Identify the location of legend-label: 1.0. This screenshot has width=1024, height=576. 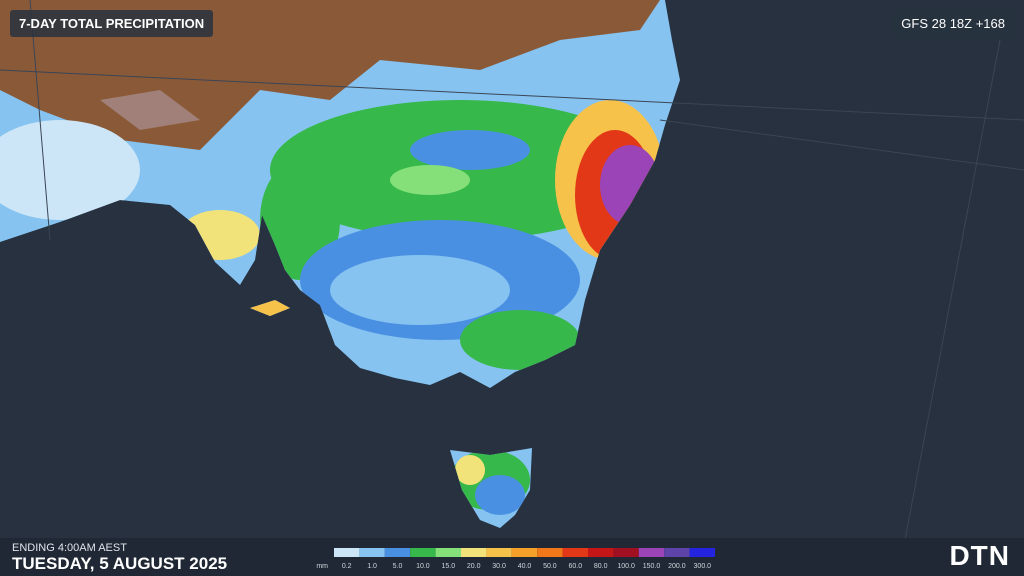
(372, 566).